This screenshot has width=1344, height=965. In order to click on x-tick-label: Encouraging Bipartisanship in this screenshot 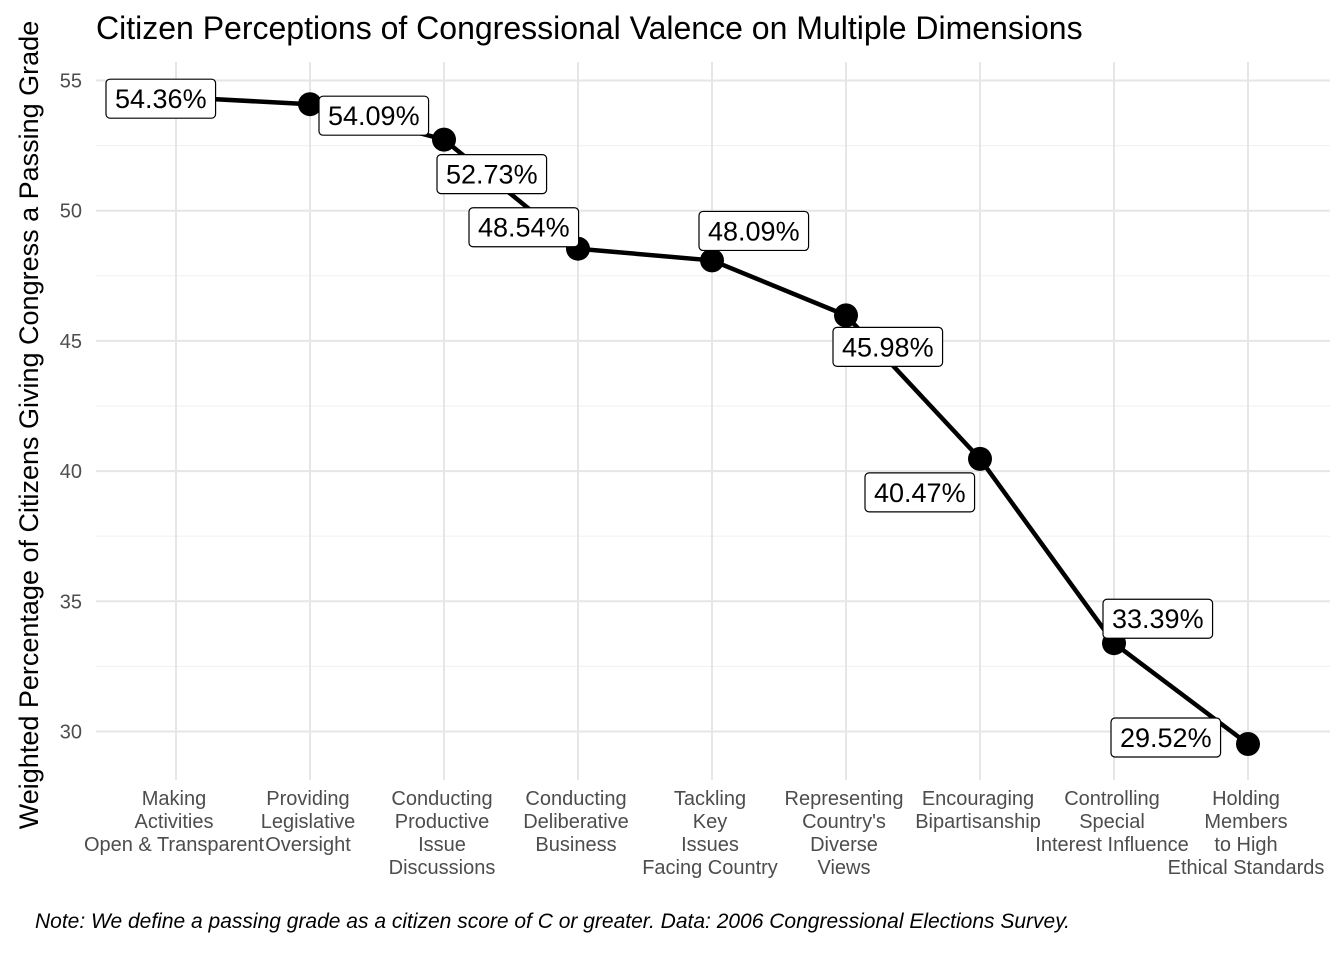, I will do `click(978, 810)`.